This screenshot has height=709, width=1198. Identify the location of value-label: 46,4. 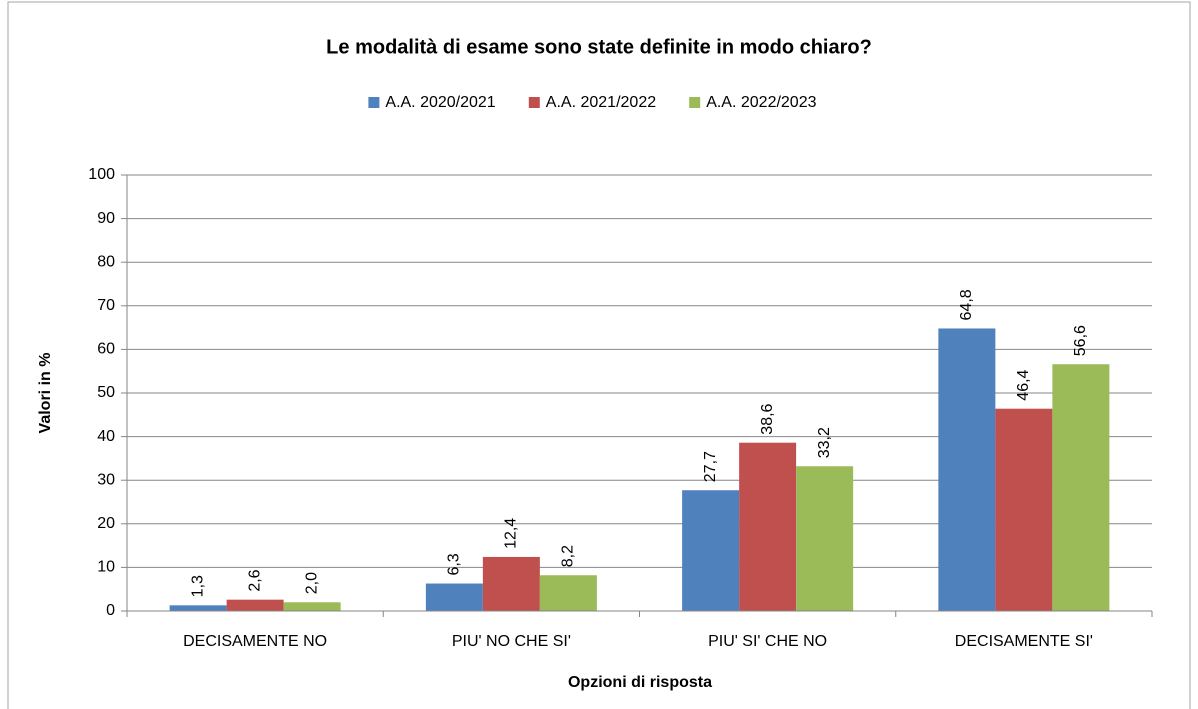
(1023, 384).